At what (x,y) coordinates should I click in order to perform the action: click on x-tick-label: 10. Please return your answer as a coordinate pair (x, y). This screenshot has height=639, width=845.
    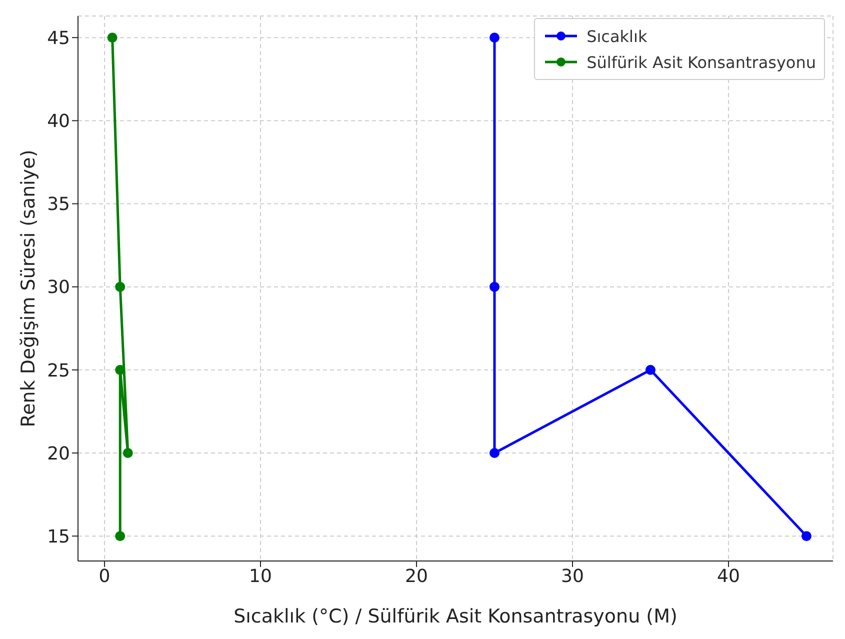
    Looking at the image, I should click on (260, 576).